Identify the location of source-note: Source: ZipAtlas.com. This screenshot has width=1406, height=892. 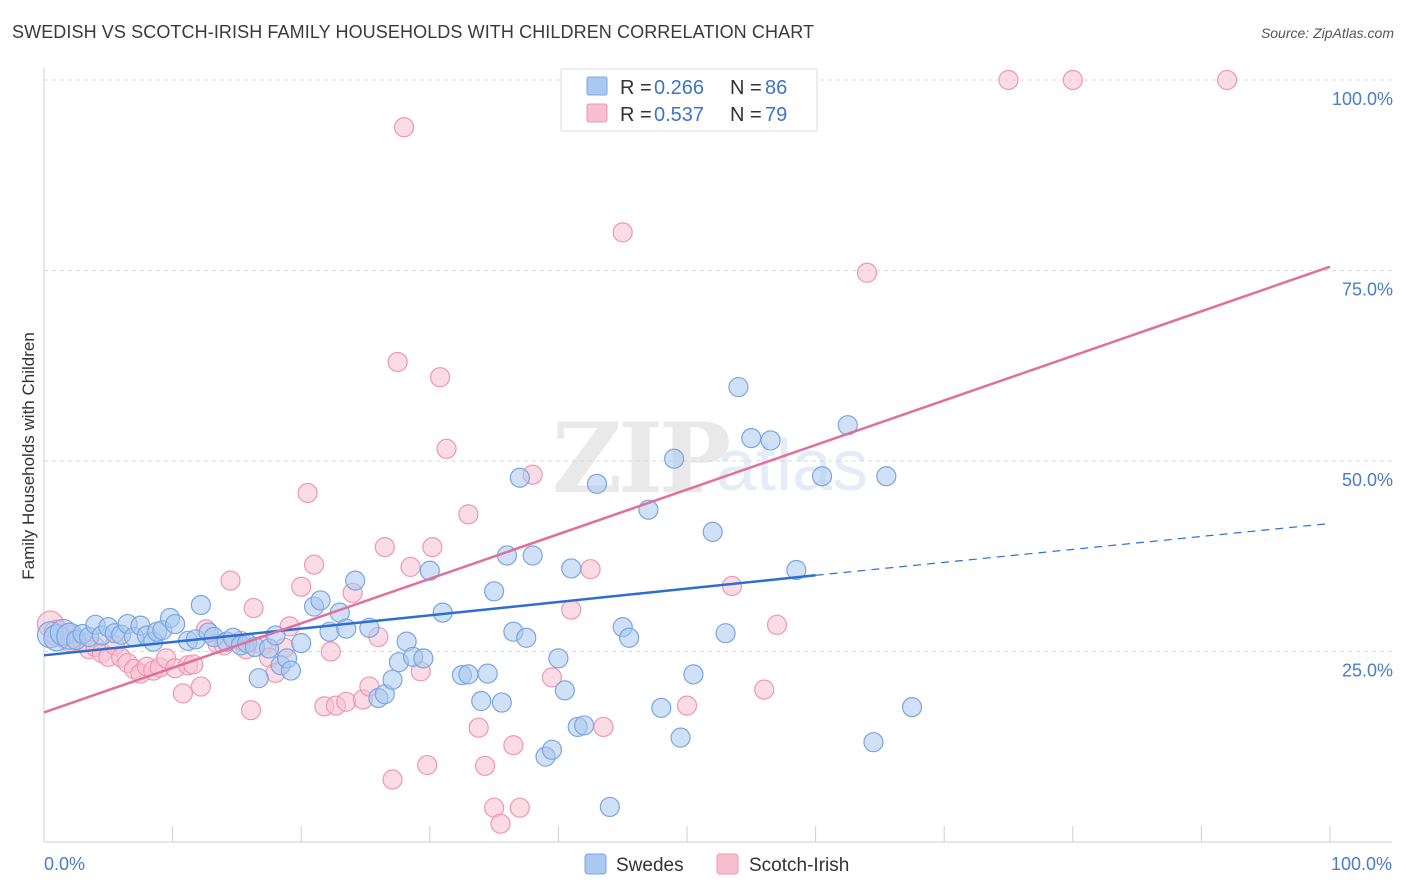
(1327, 33).